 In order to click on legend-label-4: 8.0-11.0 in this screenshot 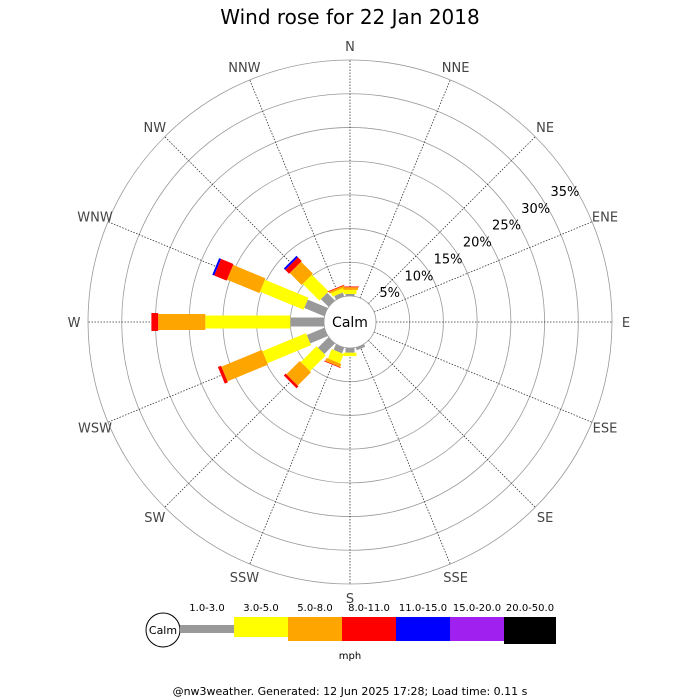, I will do `click(369, 608)`.